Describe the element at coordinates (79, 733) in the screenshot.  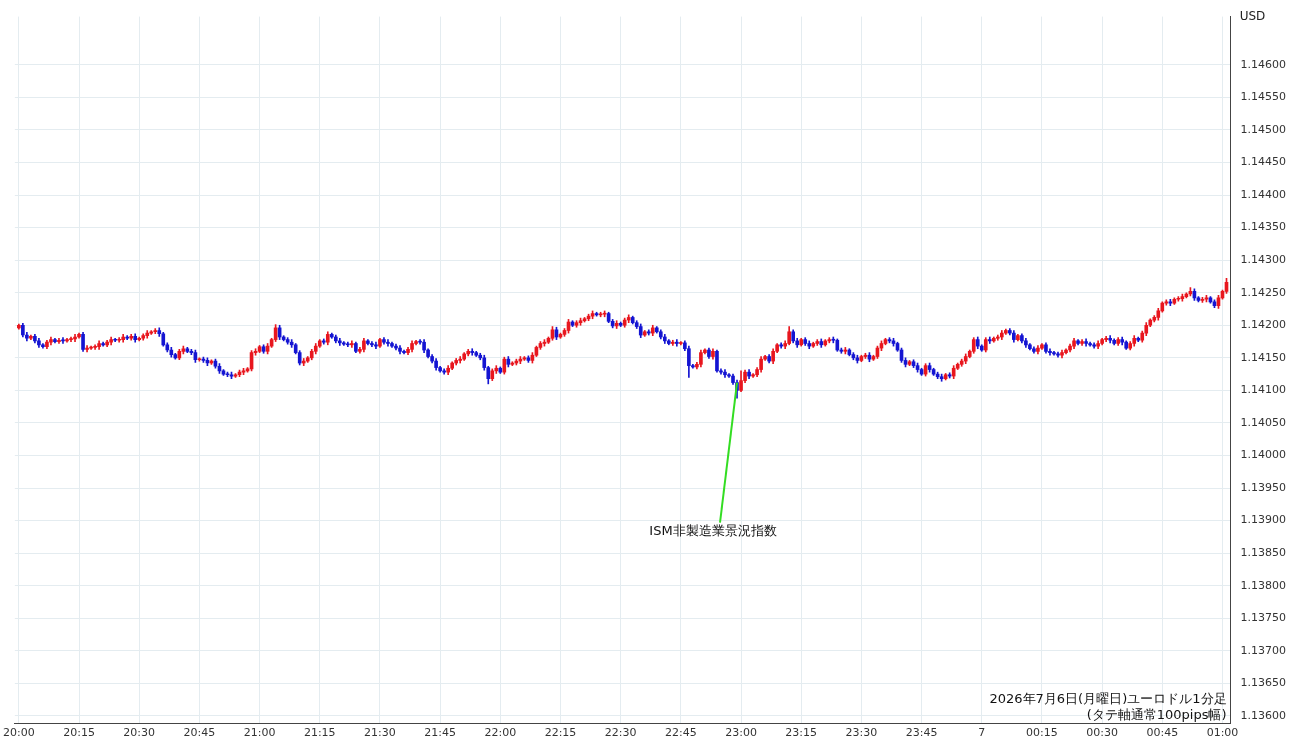
I see `x-tick-label: 20:15` at that location.